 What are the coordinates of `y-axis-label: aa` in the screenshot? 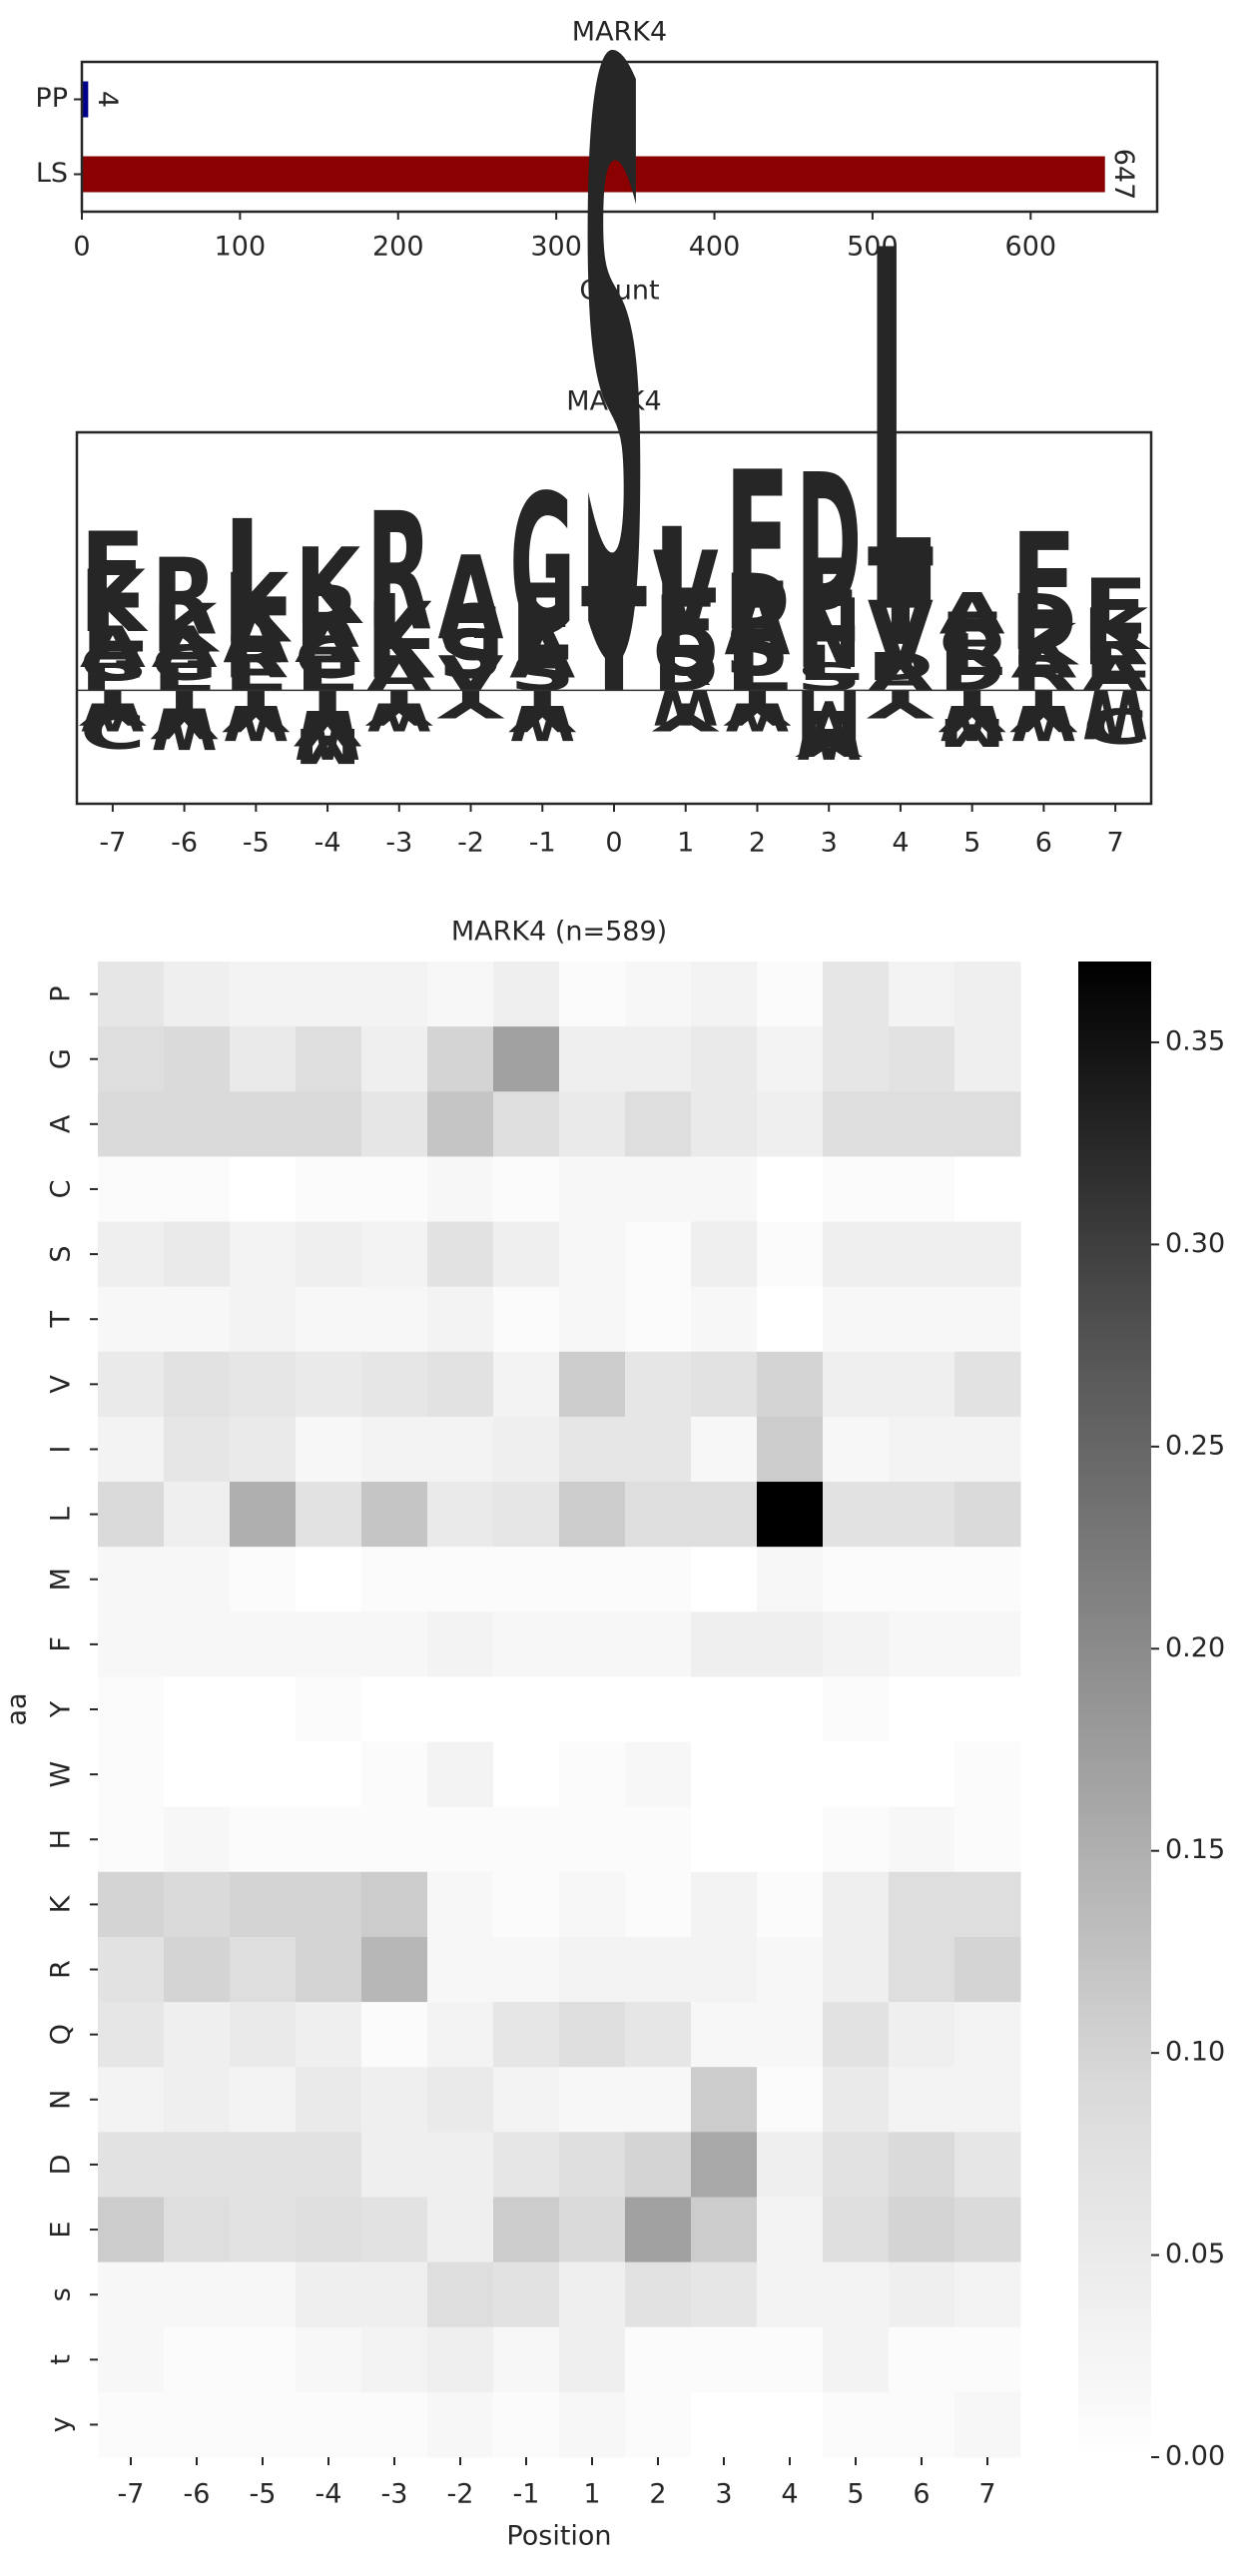 It's located at (17, 1708).